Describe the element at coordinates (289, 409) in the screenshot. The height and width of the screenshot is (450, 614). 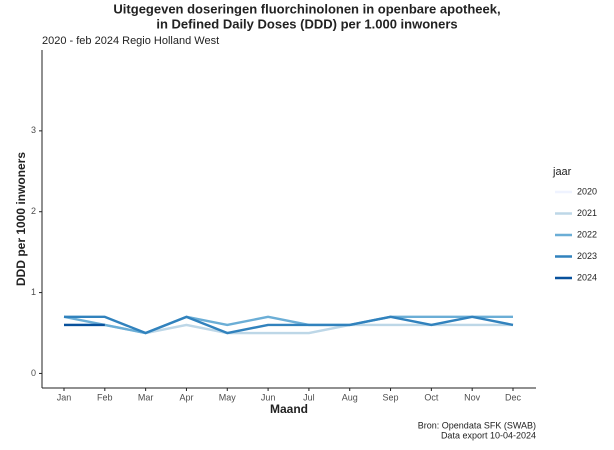
I see `x-axis-label: Maand` at that location.